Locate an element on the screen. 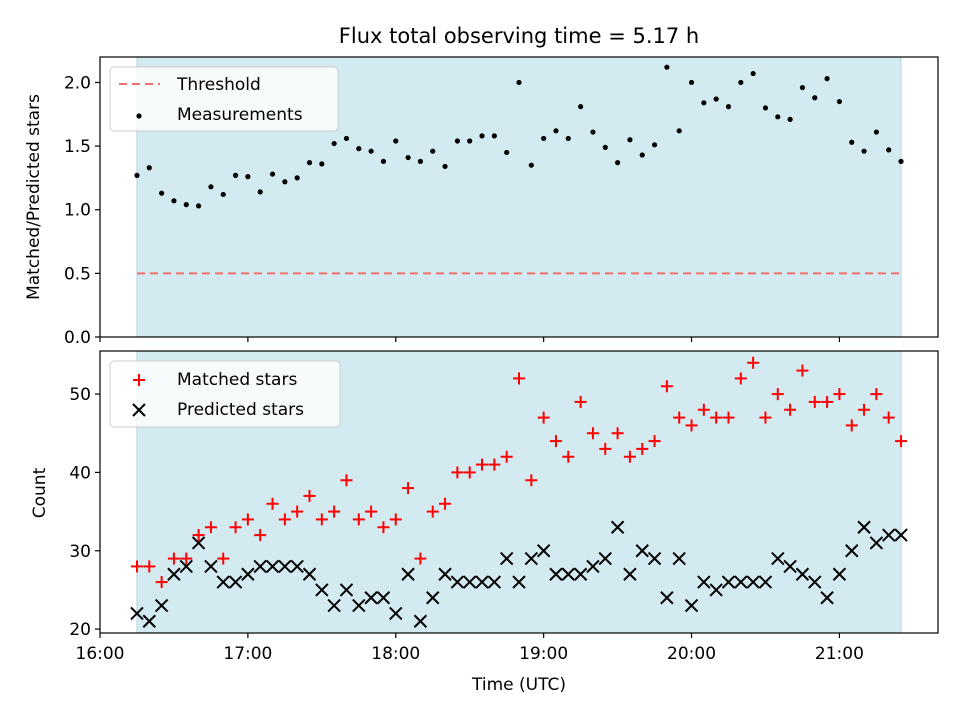  legend-measurements-swatch is located at coordinates (139, 116).